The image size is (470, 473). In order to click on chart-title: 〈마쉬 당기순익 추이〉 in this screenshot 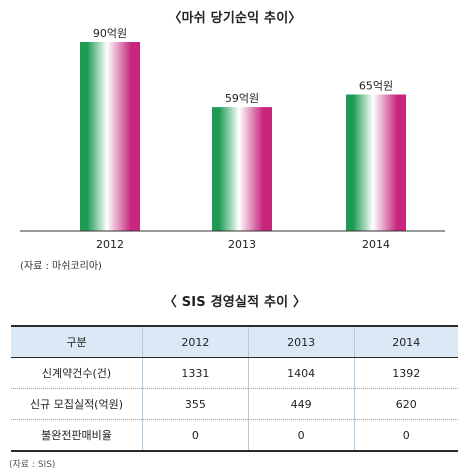, I will do `click(235, 18)`.